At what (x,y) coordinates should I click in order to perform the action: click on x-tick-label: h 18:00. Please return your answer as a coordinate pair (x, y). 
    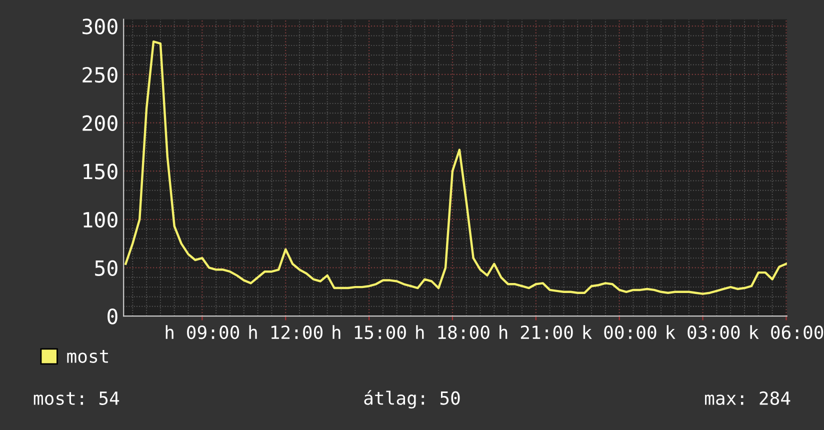
    Looking at the image, I should click on (453, 332).